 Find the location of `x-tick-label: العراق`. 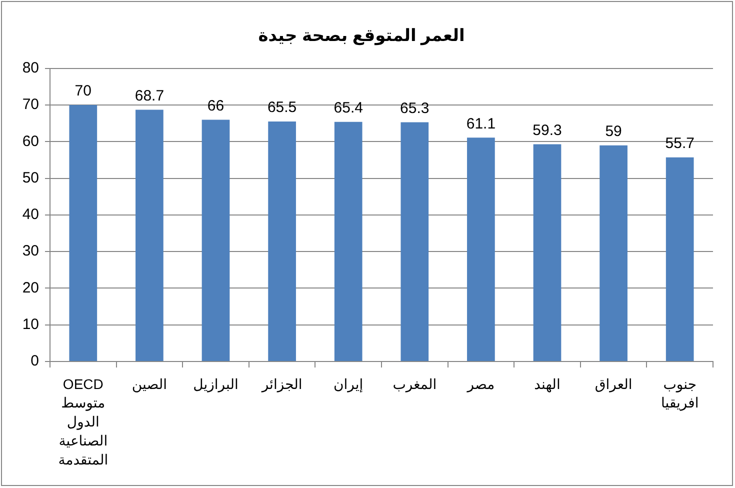

x-tick-label: العراق is located at coordinates (613, 384).